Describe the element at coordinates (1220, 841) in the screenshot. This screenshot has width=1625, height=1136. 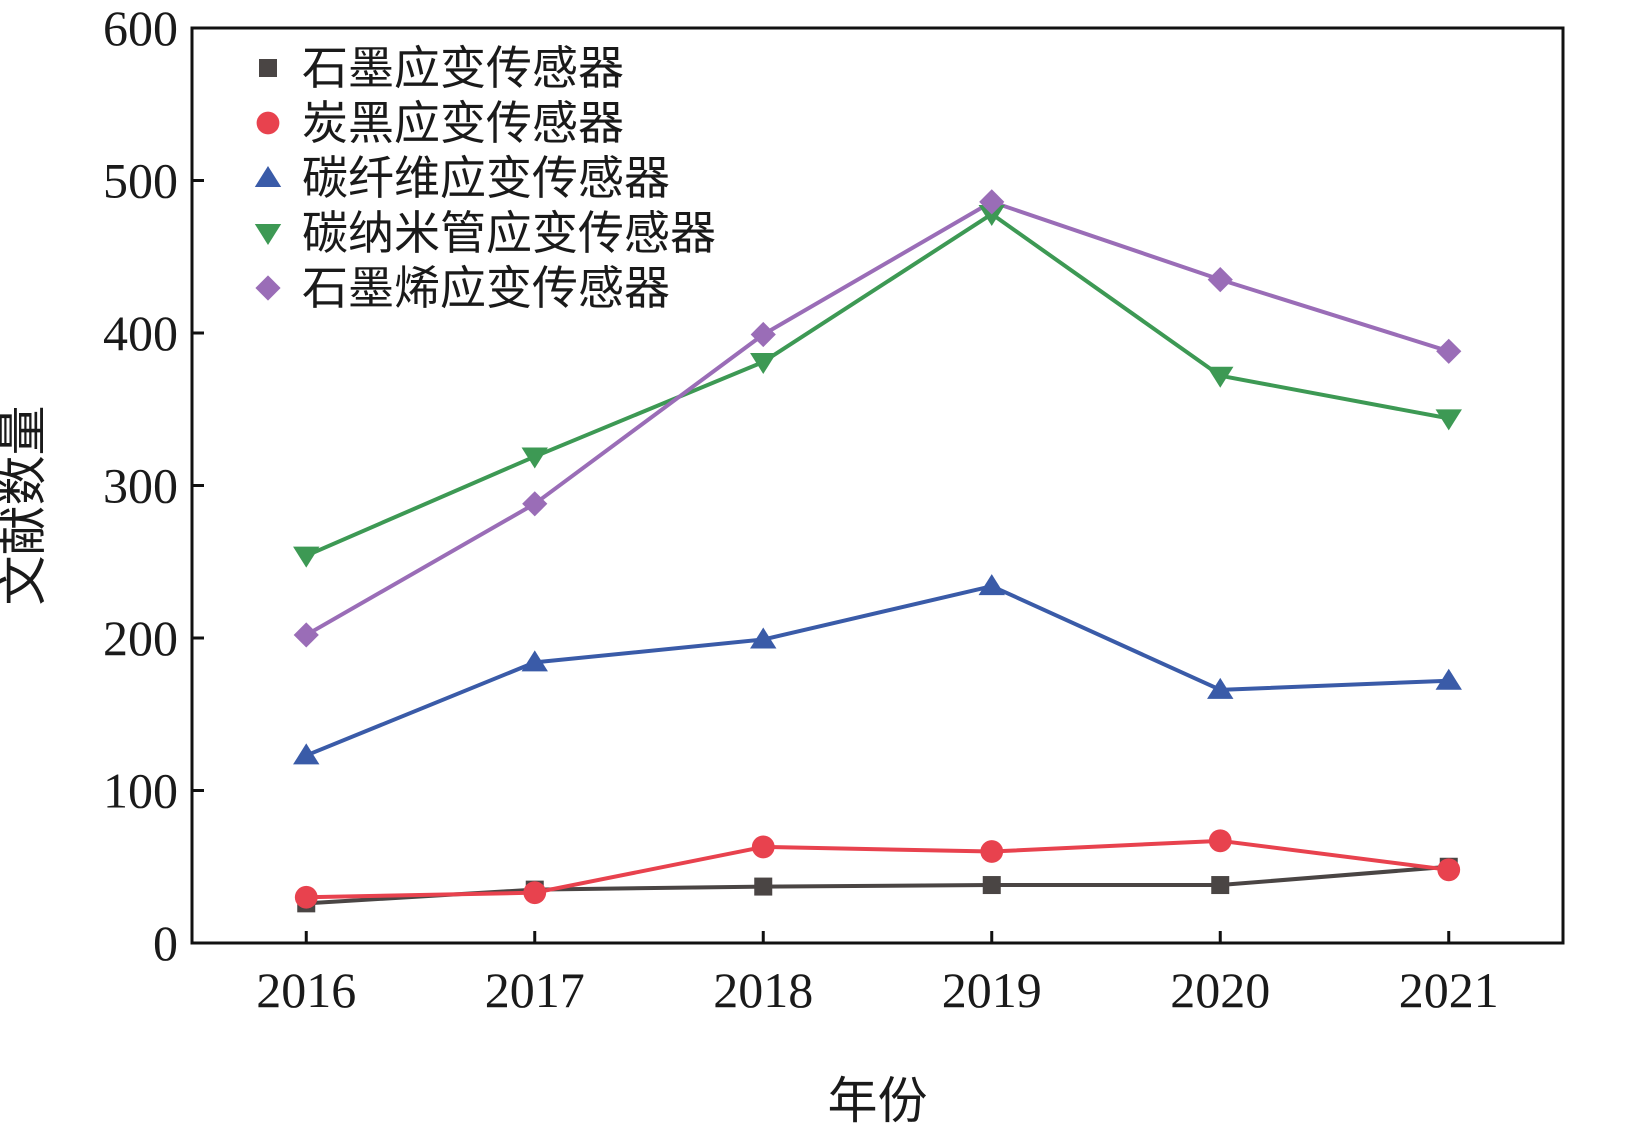
I see `point-s1-2020` at that location.